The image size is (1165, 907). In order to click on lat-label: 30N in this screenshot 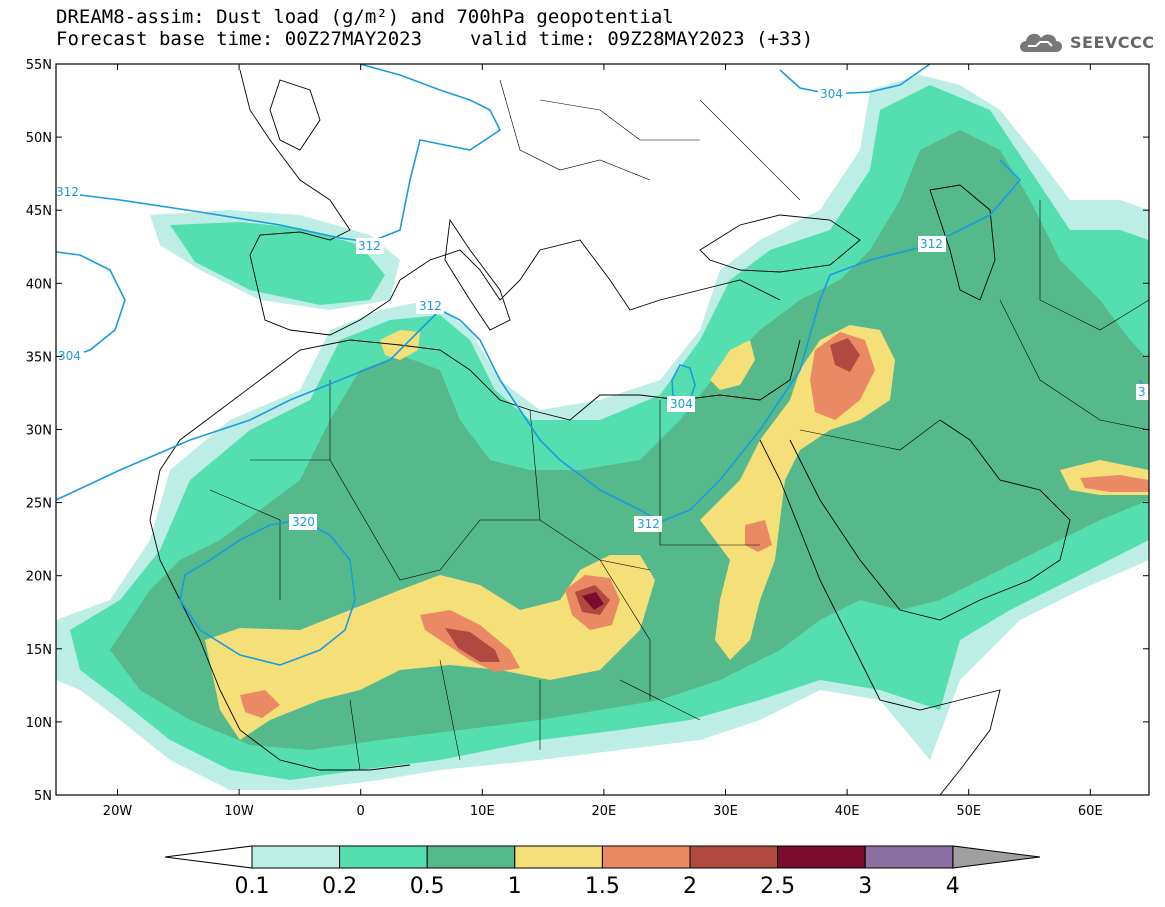, I will do `click(39, 431)`.